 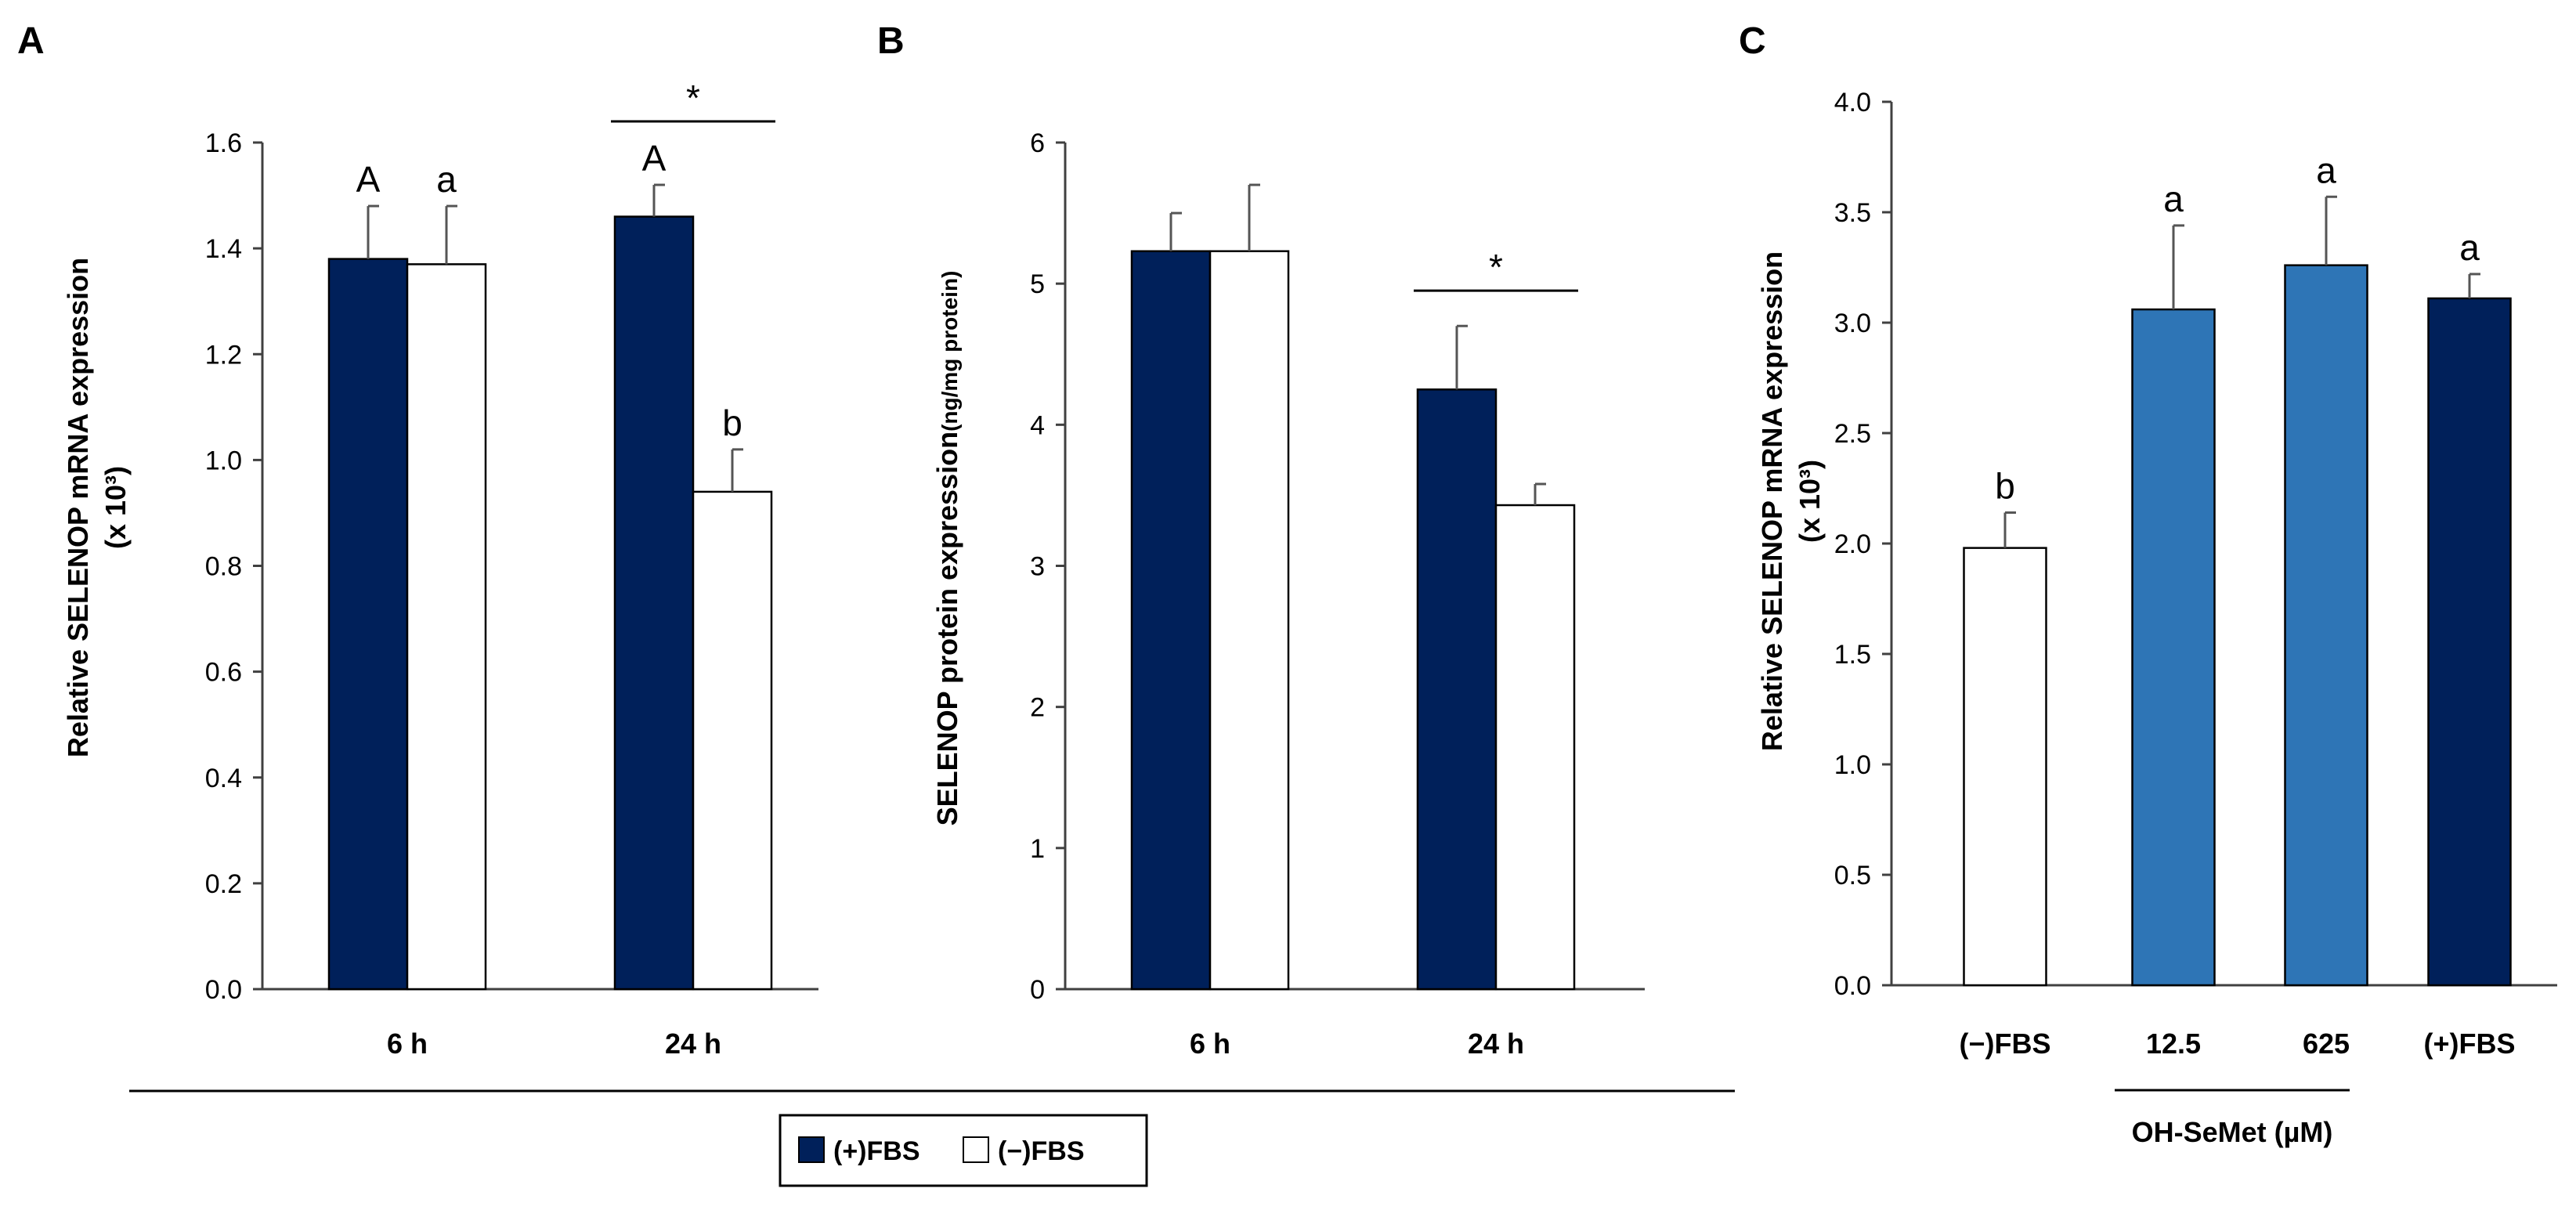 I want to click on panel-a-y-tick-label: 1.6, so click(x=223, y=143).